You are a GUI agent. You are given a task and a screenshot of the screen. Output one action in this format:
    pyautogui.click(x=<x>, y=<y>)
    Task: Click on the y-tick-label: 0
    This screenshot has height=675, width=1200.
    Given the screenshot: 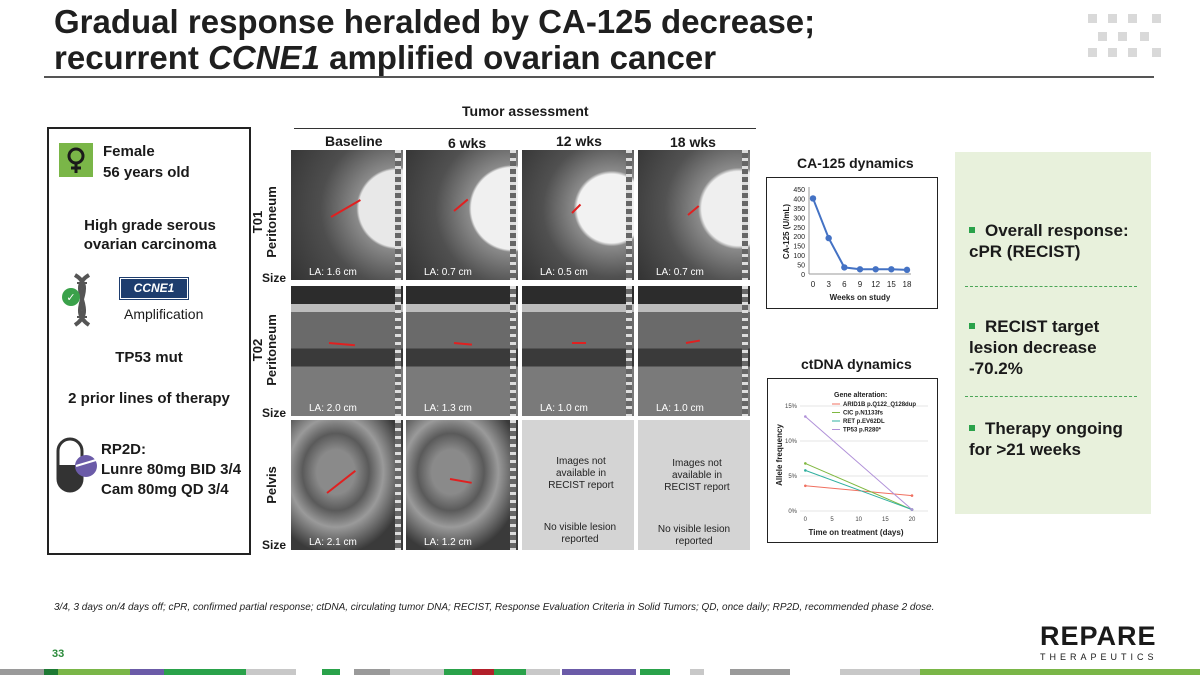 What is the action you would take?
    pyautogui.click(x=803, y=275)
    